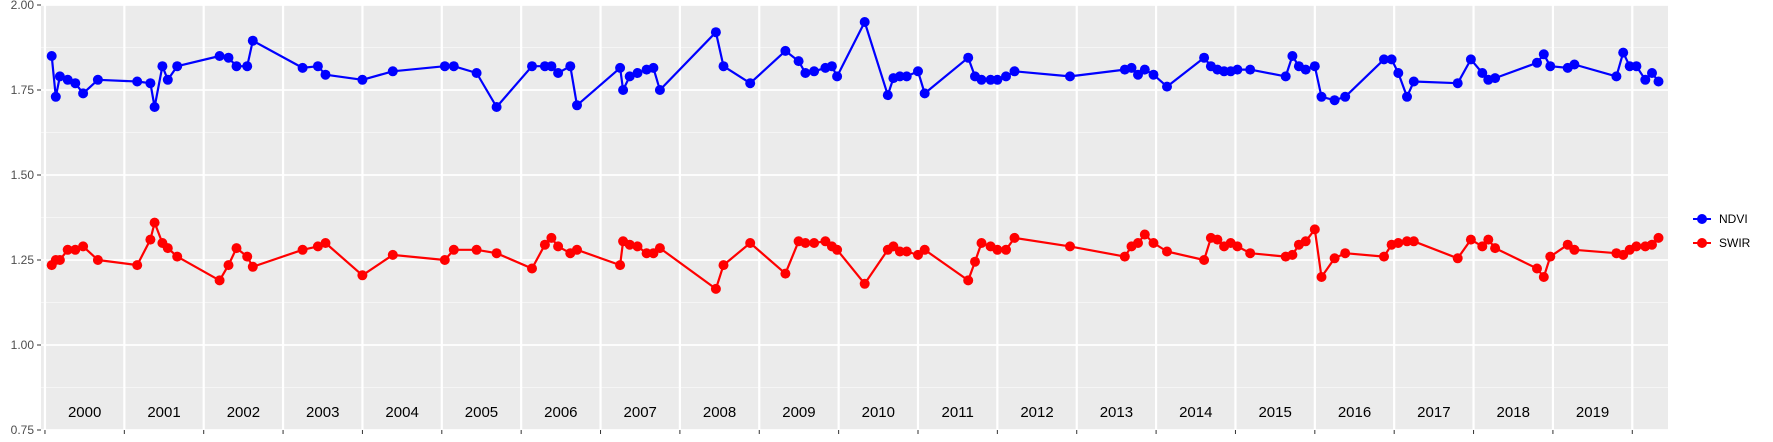 This screenshot has height=442, width=1773. I want to click on year-label: 2002, so click(243, 412).